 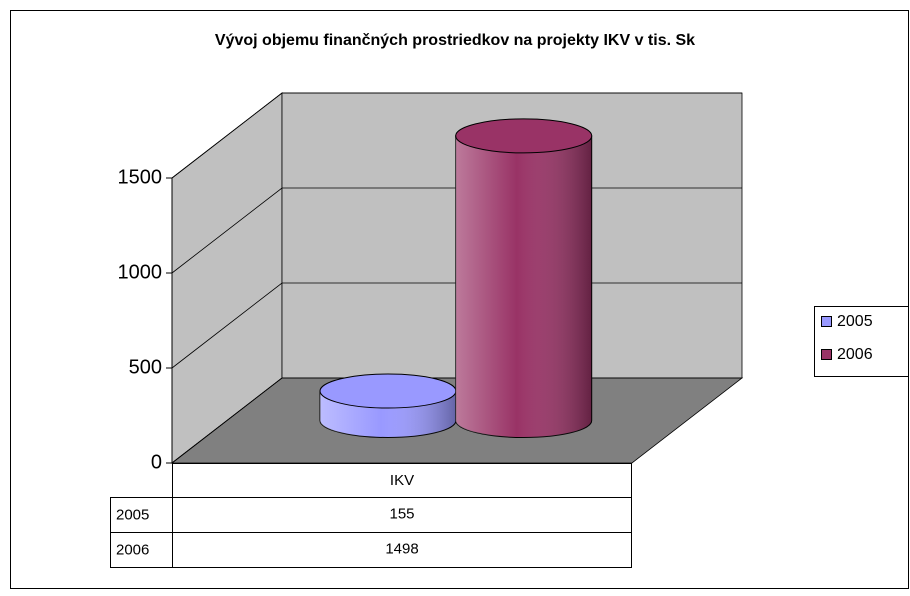 I want to click on legend-label: 2006, so click(x=855, y=354).